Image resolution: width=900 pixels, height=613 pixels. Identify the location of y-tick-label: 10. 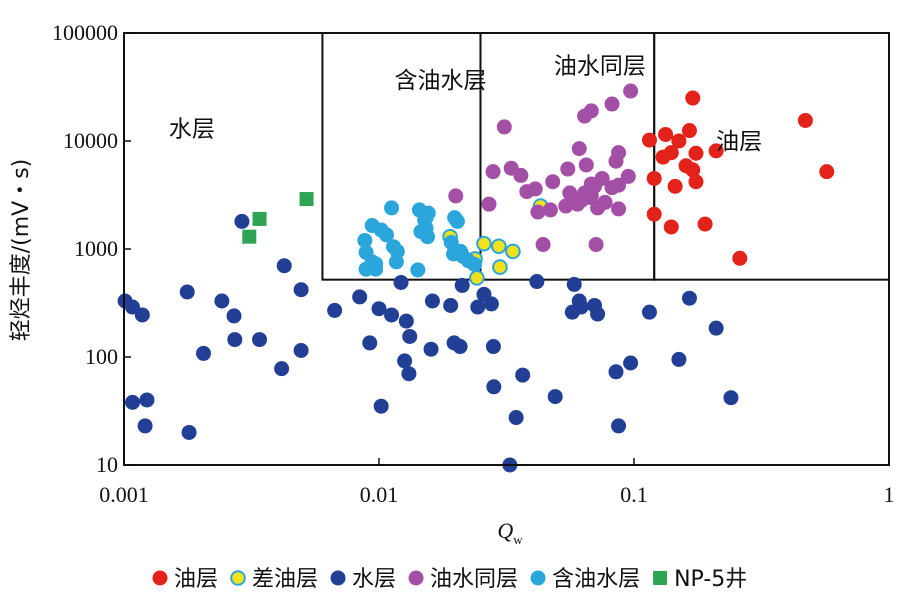
(107, 464).